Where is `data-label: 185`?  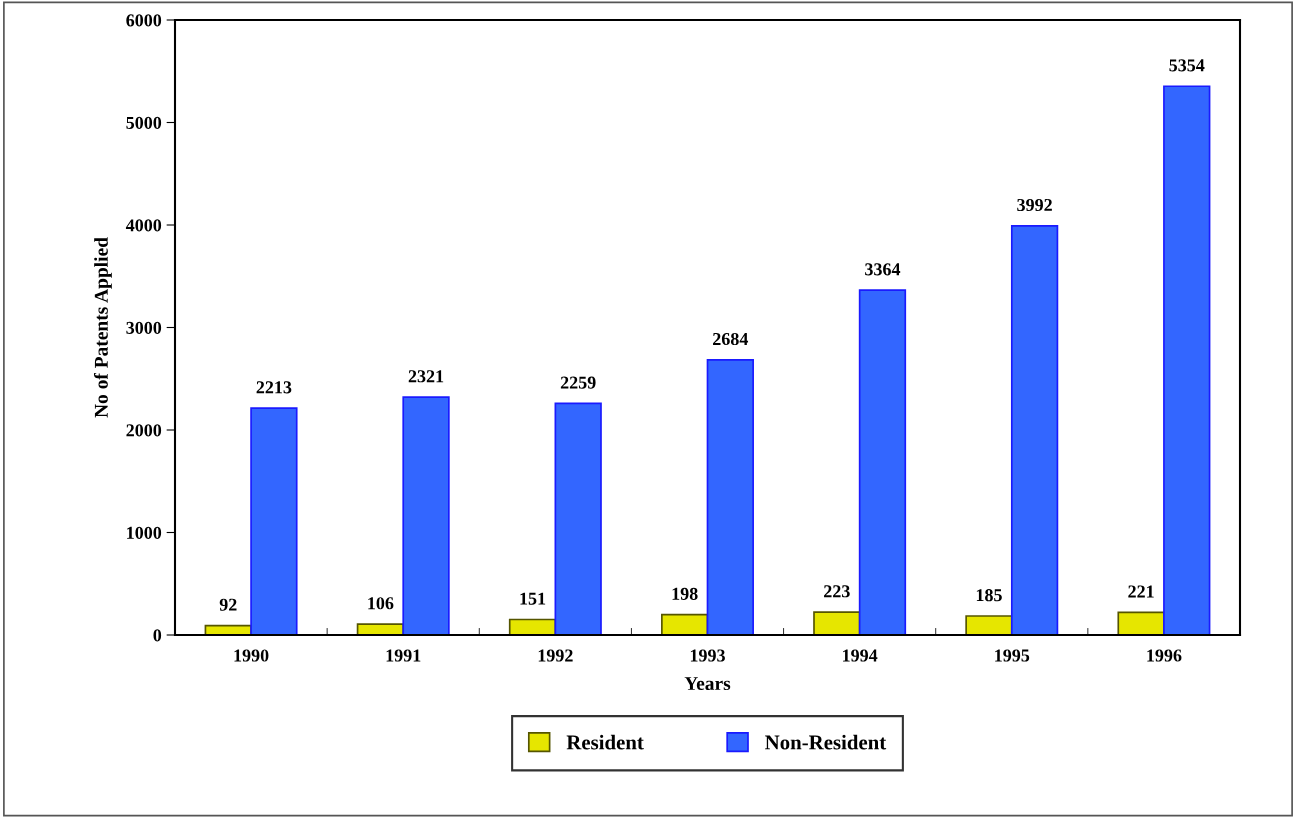
data-label: 185 is located at coordinates (989, 595).